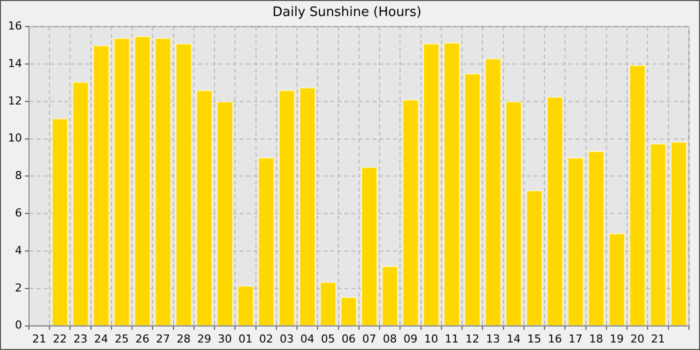 Image resolution: width=700 pixels, height=350 pixels. I want to click on y-tick-label: 4, so click(18, 250).